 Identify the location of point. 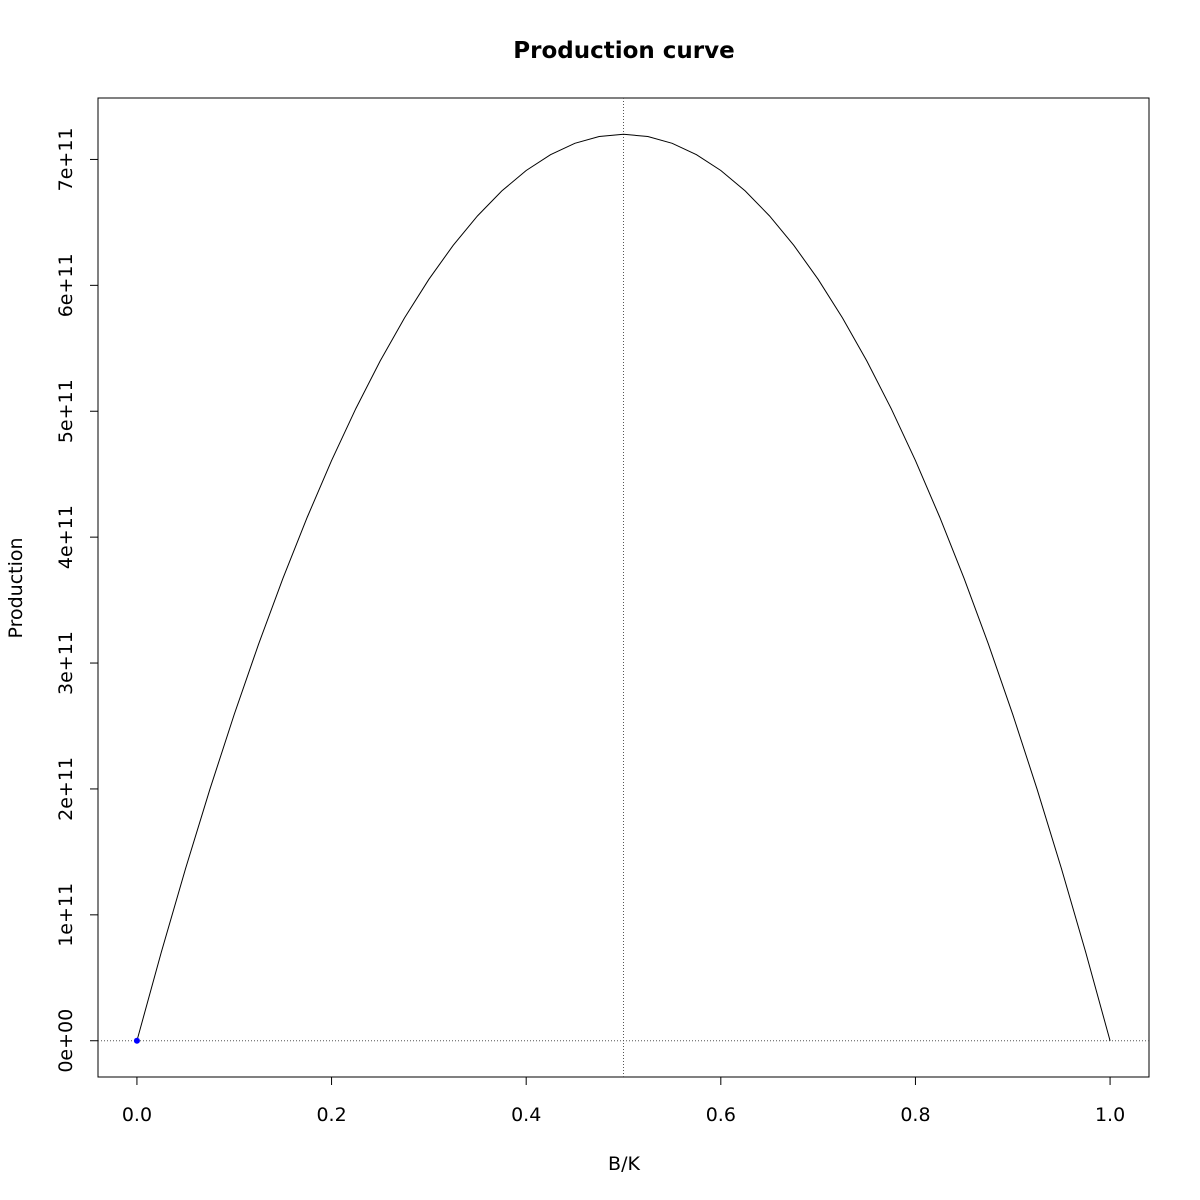
(136, 1040).